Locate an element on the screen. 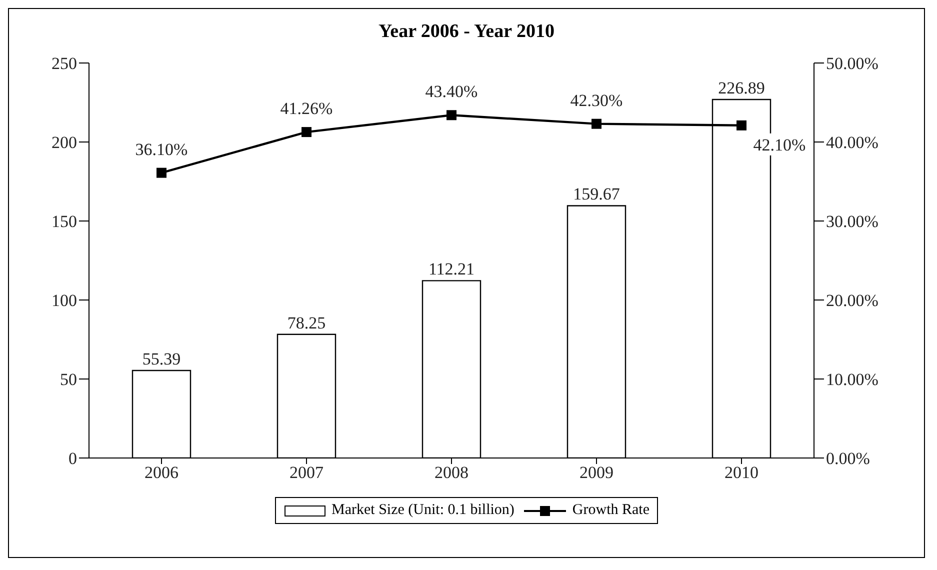 The image size is (937, 570). data-label: 226.89 is located at coordinates (741, 88).